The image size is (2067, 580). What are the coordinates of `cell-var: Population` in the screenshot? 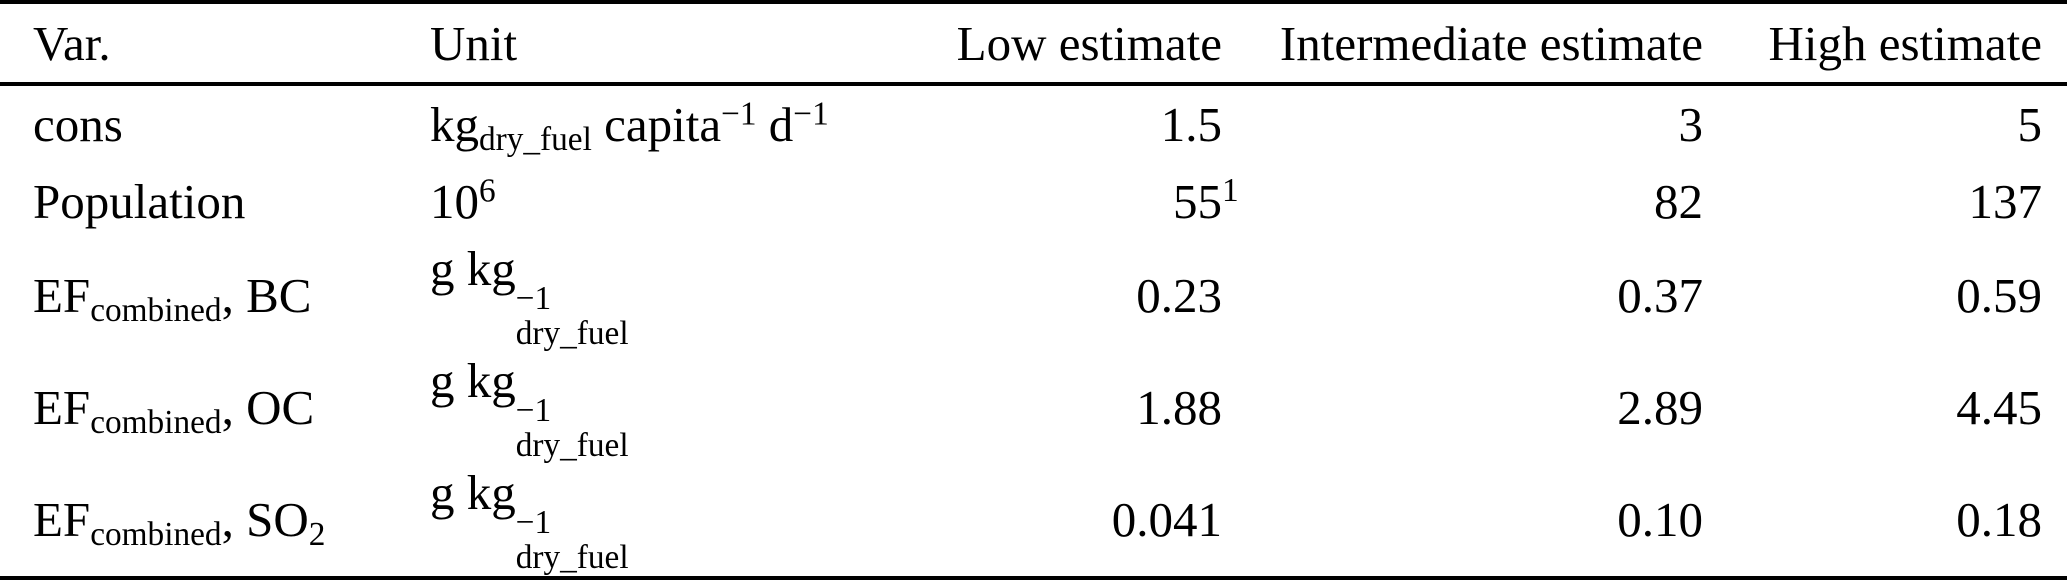 It's located at (215, 201).